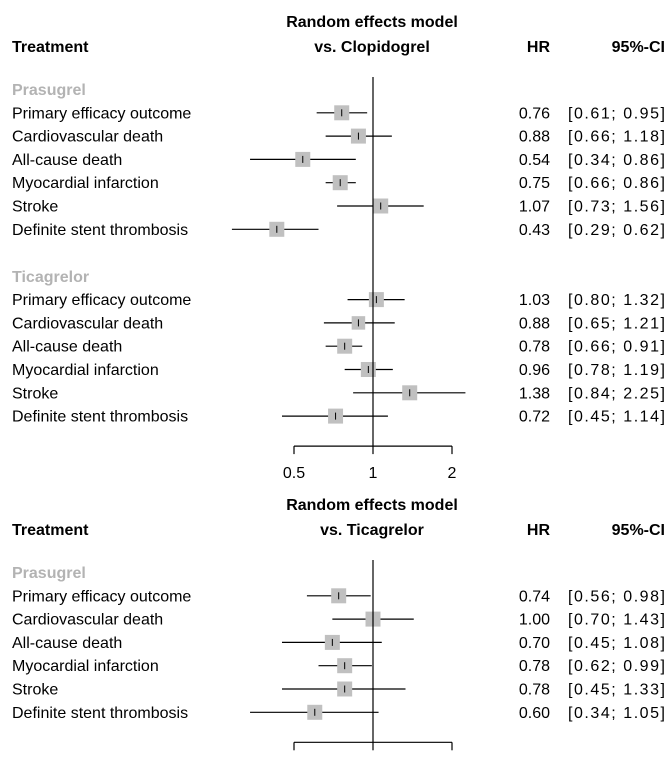 Image resolution: width=668 pixels, height=768 pixels. What do you see at coordinates (616, 666) in the screenshot?
I see `ci-value: [0.62; 0.99]` at bounding box center [616, 666].